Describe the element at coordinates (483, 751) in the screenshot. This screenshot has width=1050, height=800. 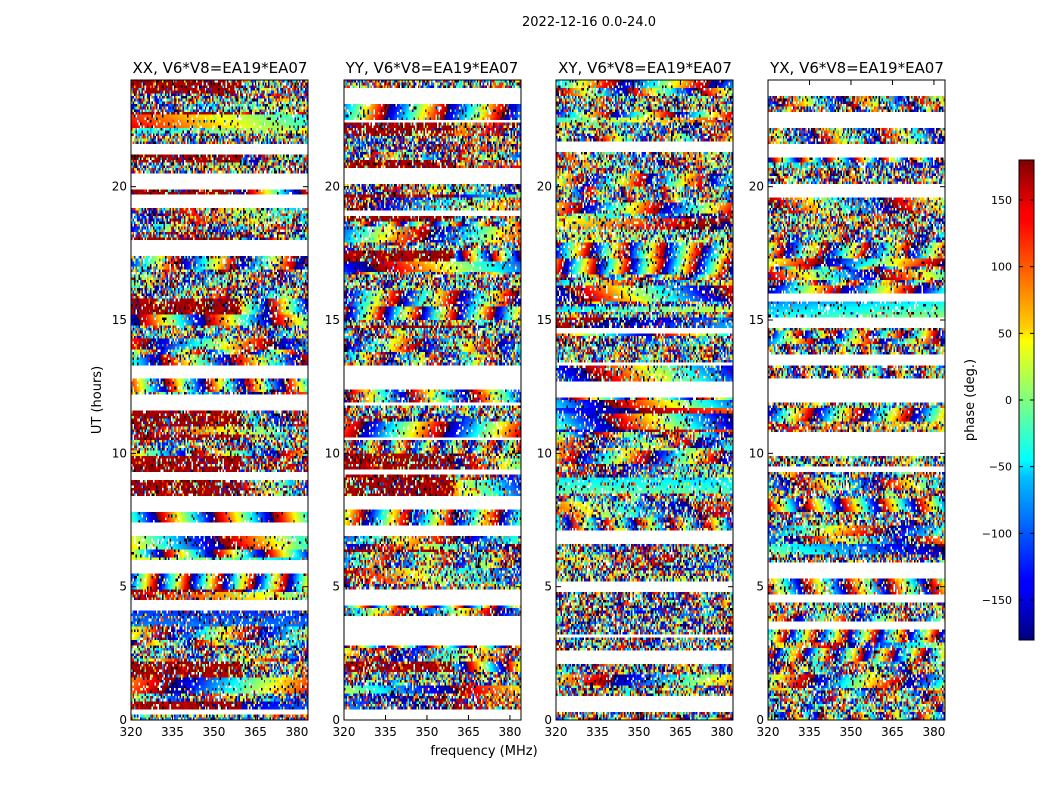
I see `x-axis-label: frequency (MHz)` at that location.